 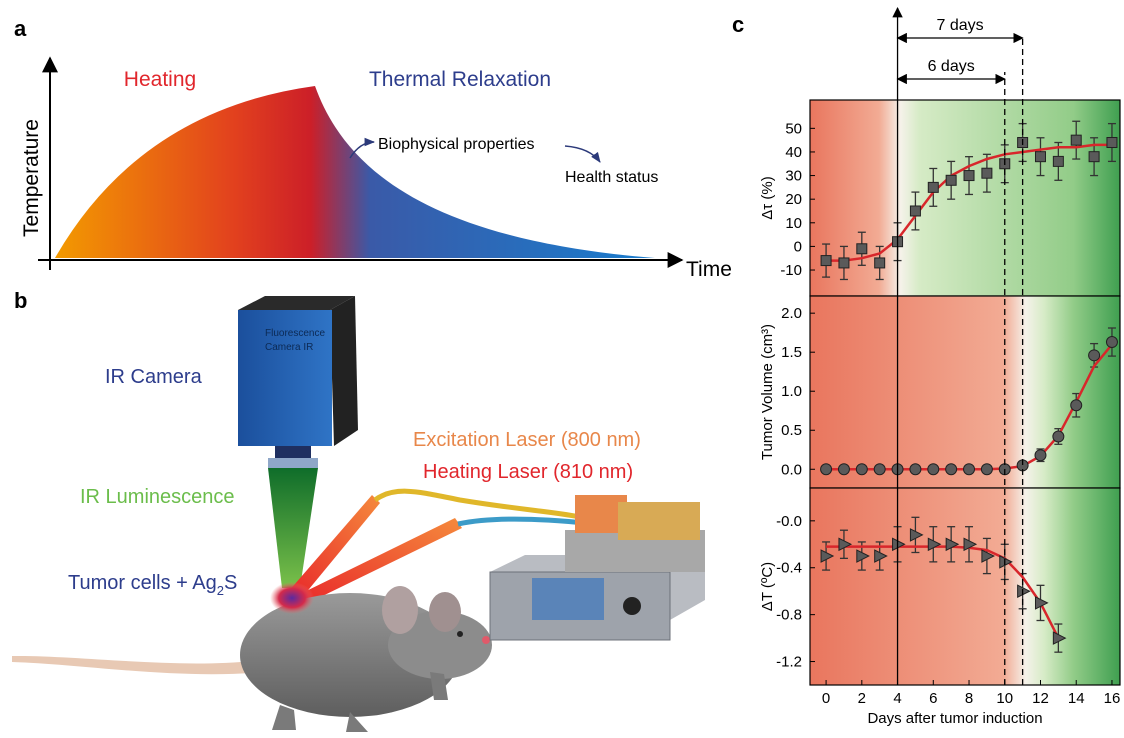 I want to click on camera-side, so click(x=344, y=371).